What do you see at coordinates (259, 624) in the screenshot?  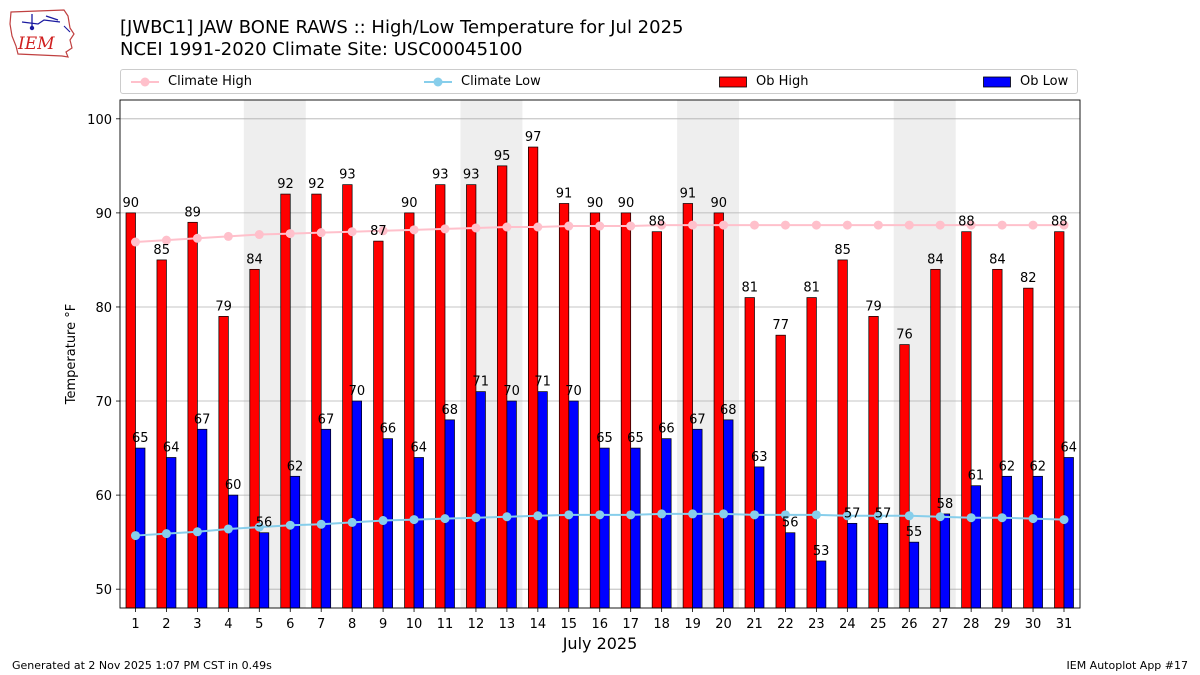 I see `x-tick-label: 5` at bounding box center [259, 624].